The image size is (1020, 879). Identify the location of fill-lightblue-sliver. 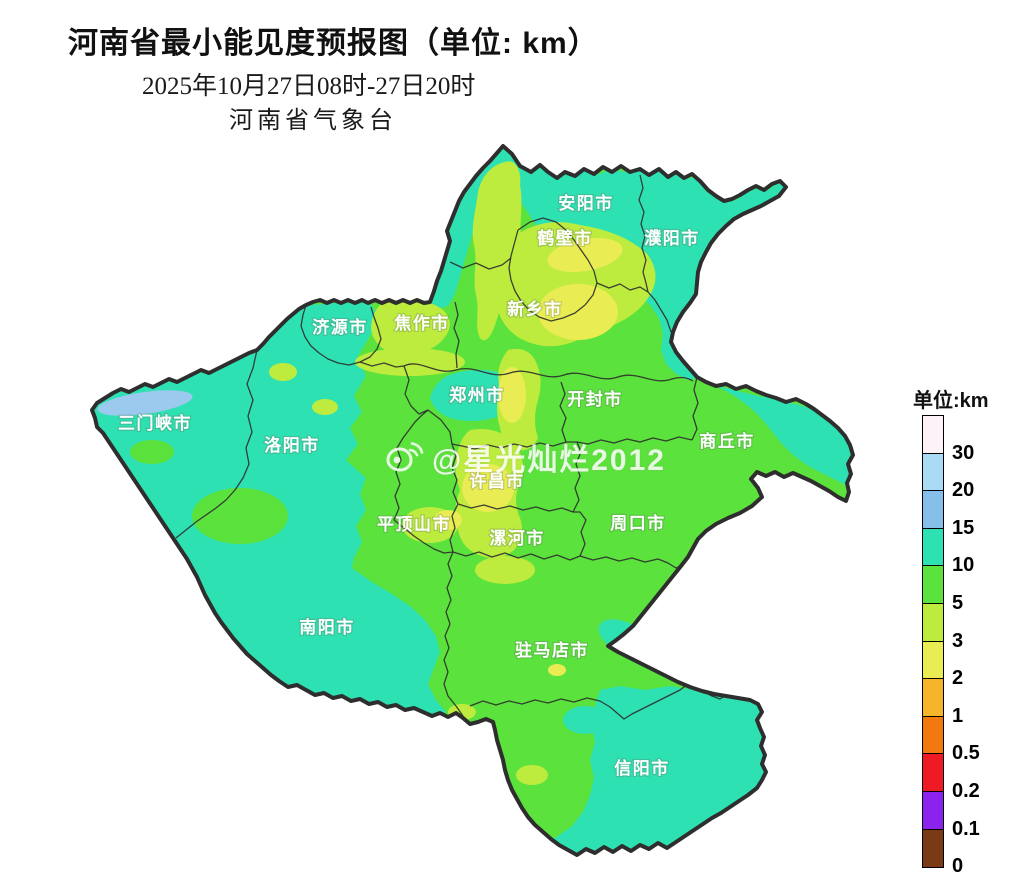
(145, 403).